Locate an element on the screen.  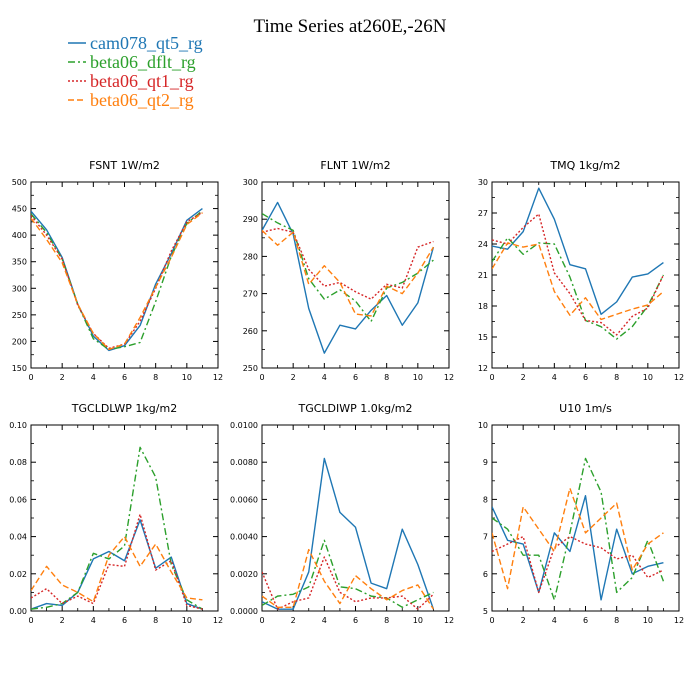
panel-title: FLNT 1W/m2 is located at coordinates (355, 165).